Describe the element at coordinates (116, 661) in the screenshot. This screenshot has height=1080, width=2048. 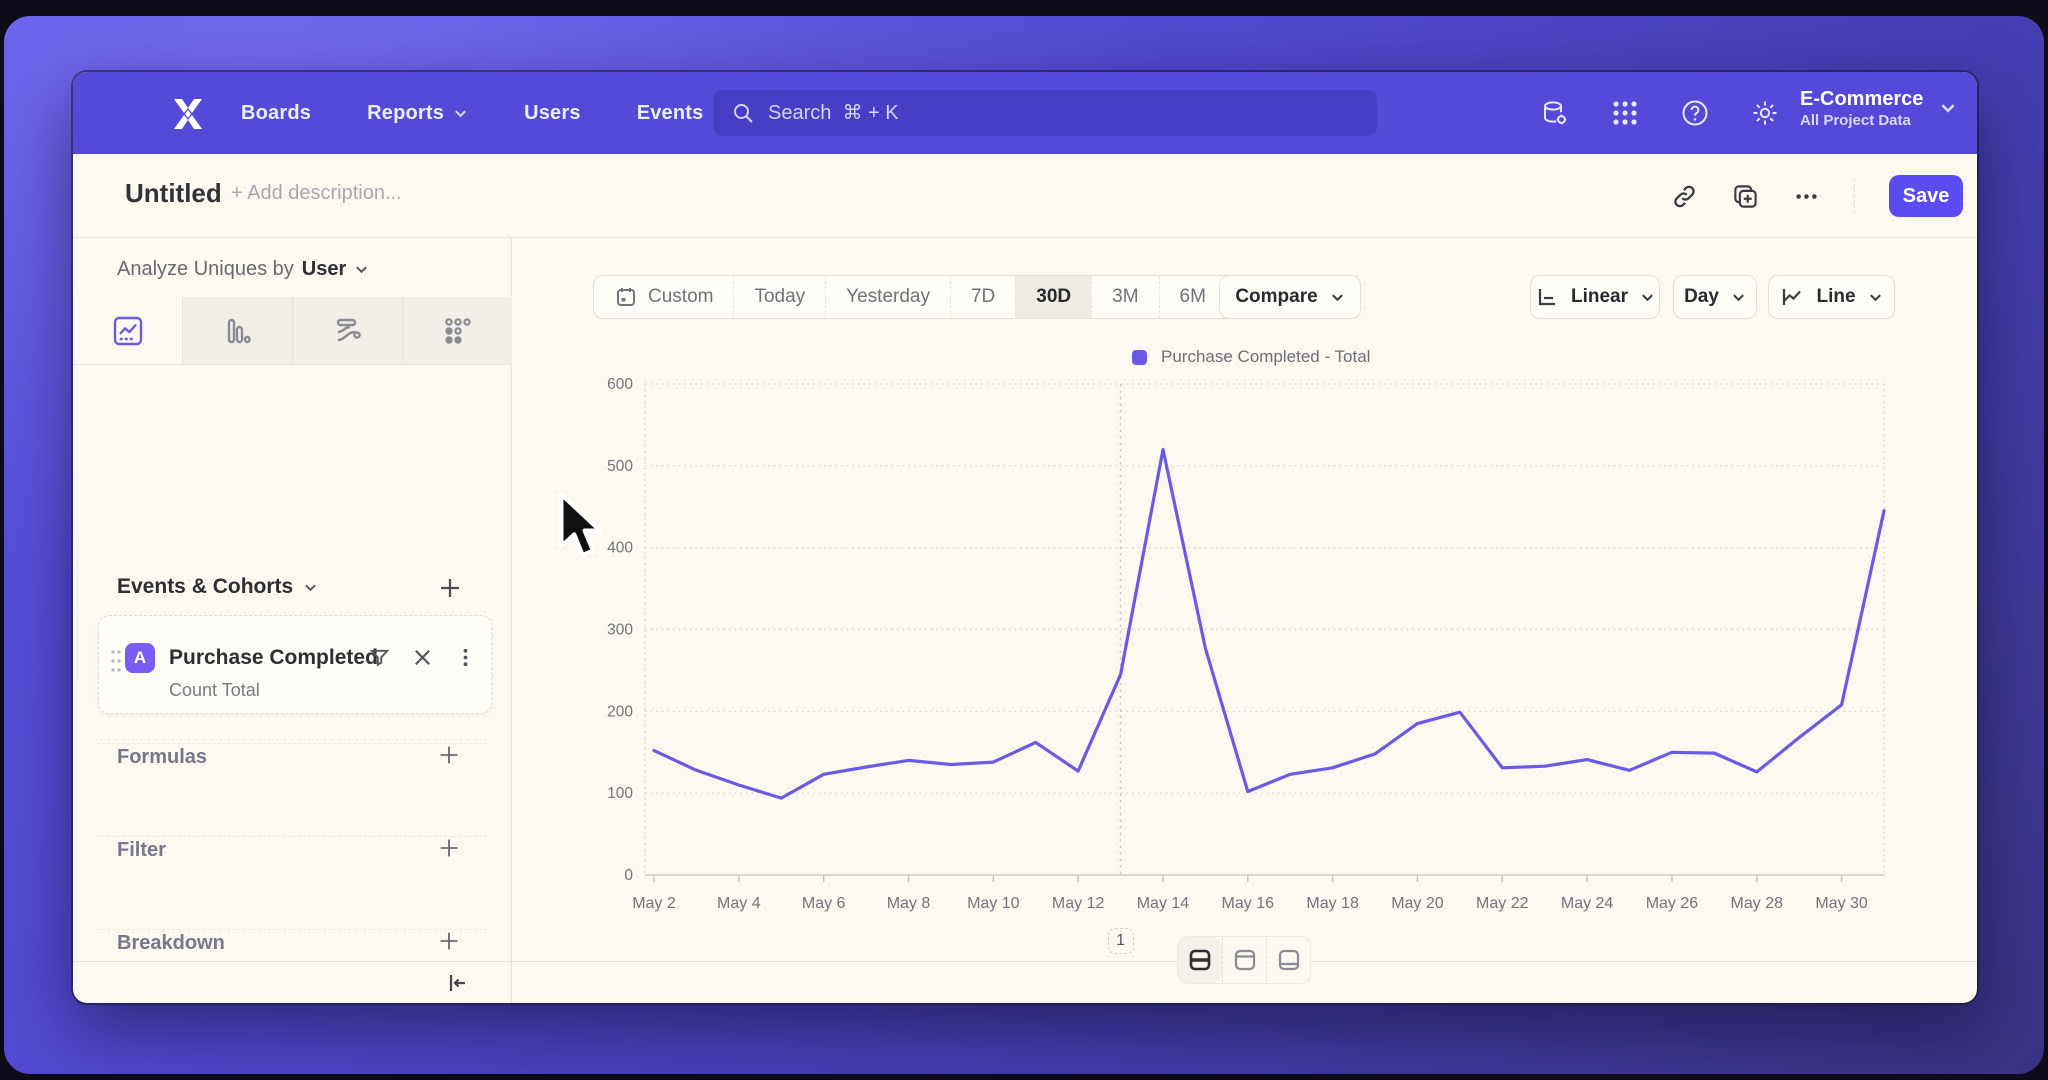
I see `drag-handle-icon` at that location.